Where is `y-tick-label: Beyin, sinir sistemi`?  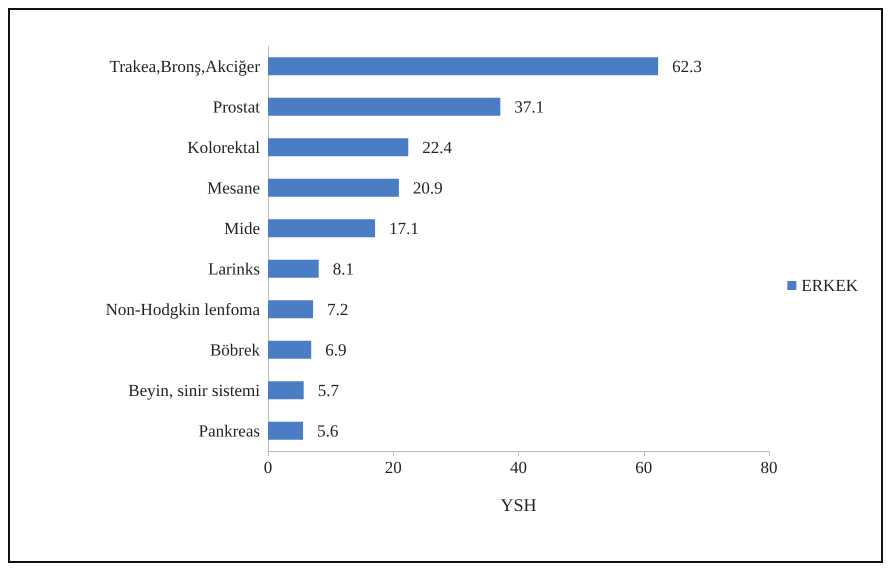 y-tick-label: Beyin, sinir sistemi is located at coordinates (194, 390).